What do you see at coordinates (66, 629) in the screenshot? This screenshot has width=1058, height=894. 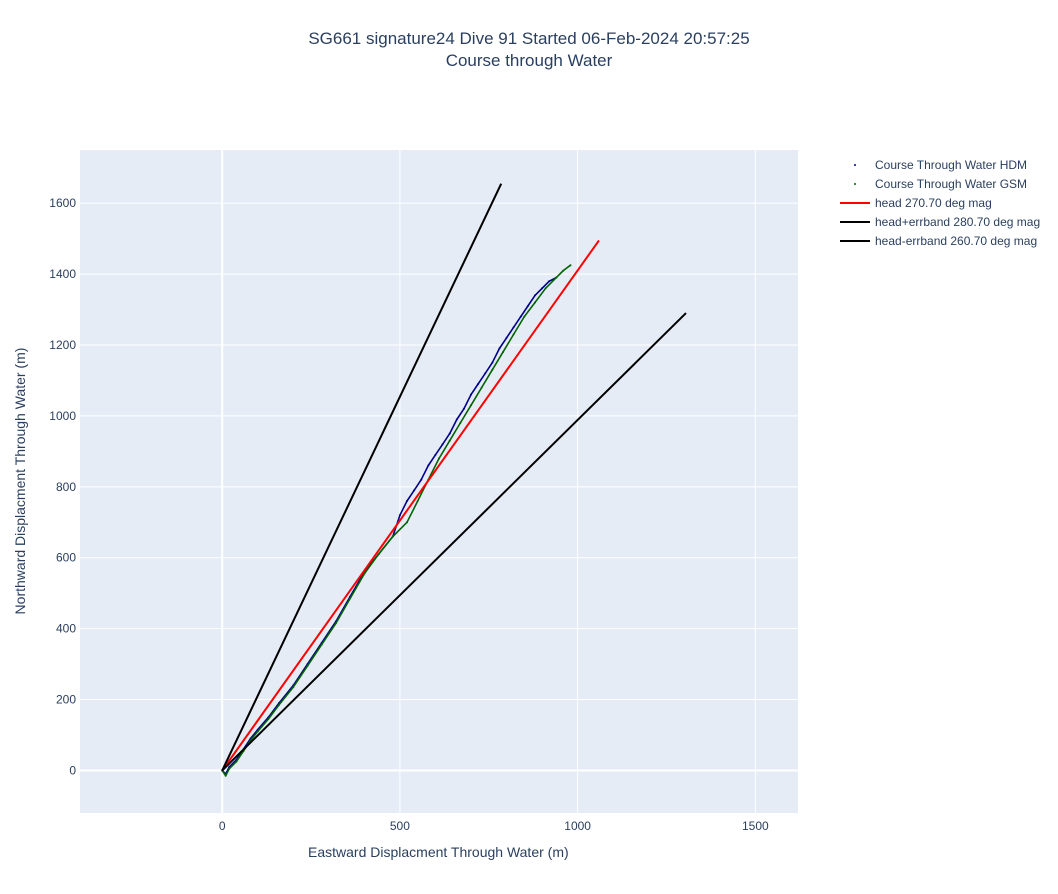 I see `y-tick-label: 400` at bounding box center [66, 629].